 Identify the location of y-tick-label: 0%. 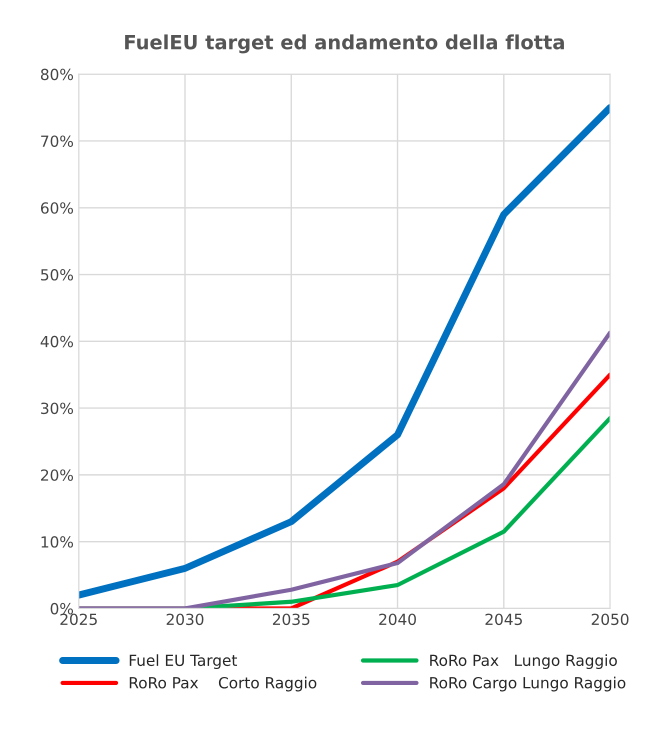
(62, 608).